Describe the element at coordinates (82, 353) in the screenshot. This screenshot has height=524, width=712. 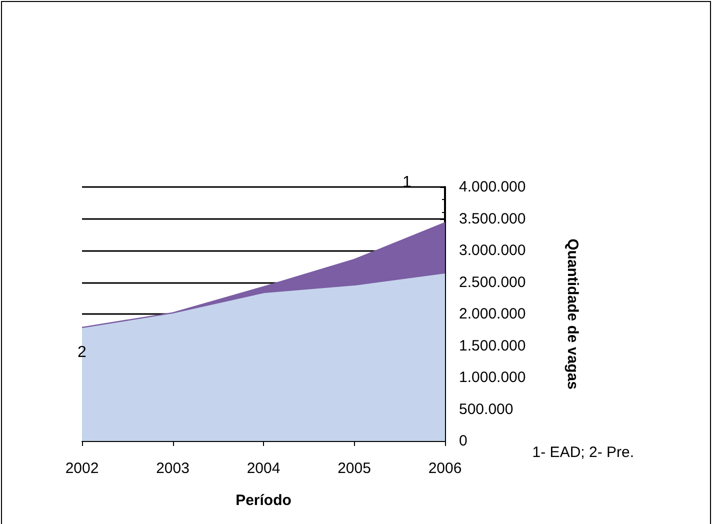
I see `series-label: 2` at that location.